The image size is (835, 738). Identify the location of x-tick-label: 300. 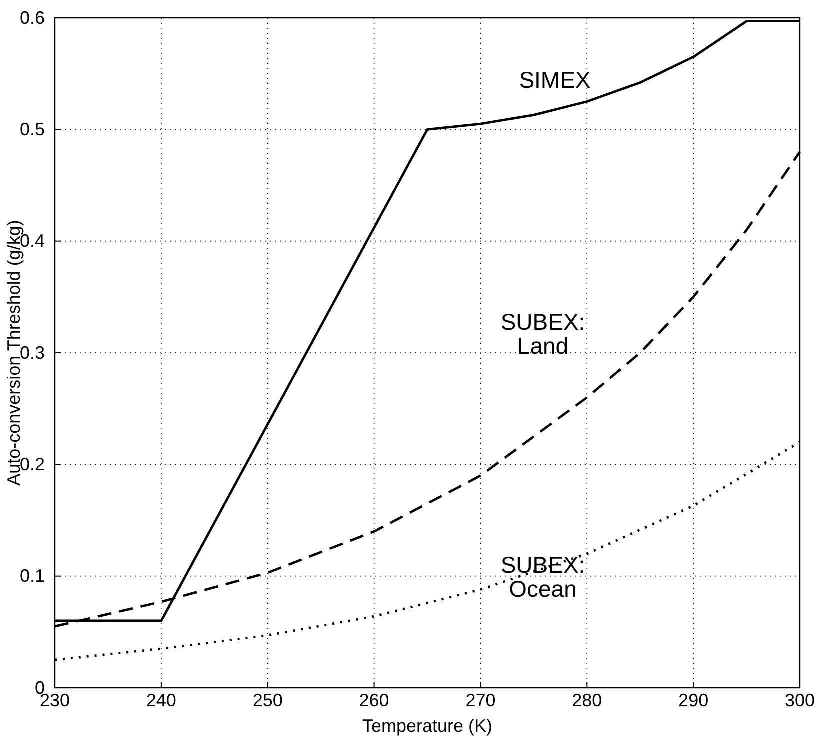
(800, 700).